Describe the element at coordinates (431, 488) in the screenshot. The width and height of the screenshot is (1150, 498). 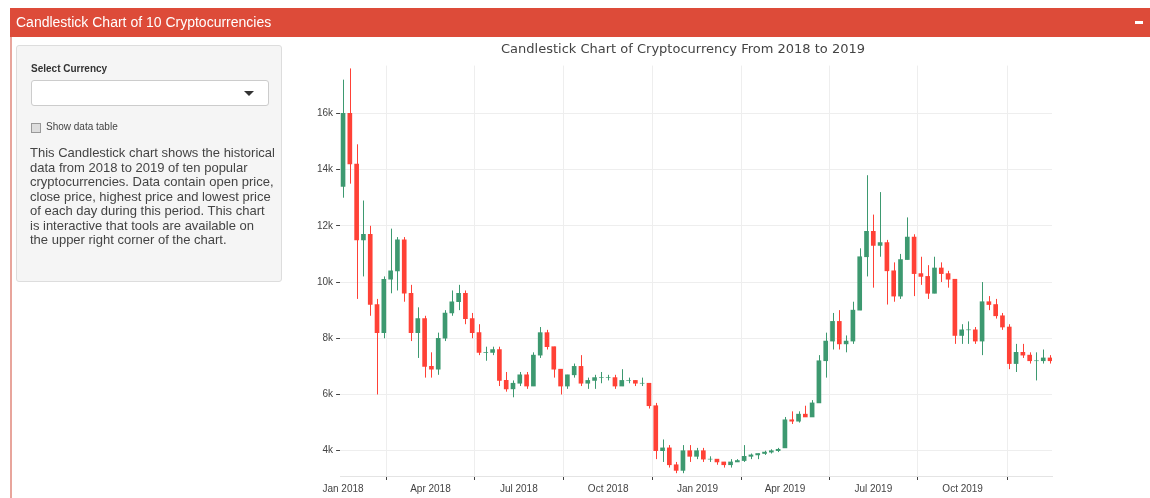
I see `x-tick-label: Apr 2018` at that location.